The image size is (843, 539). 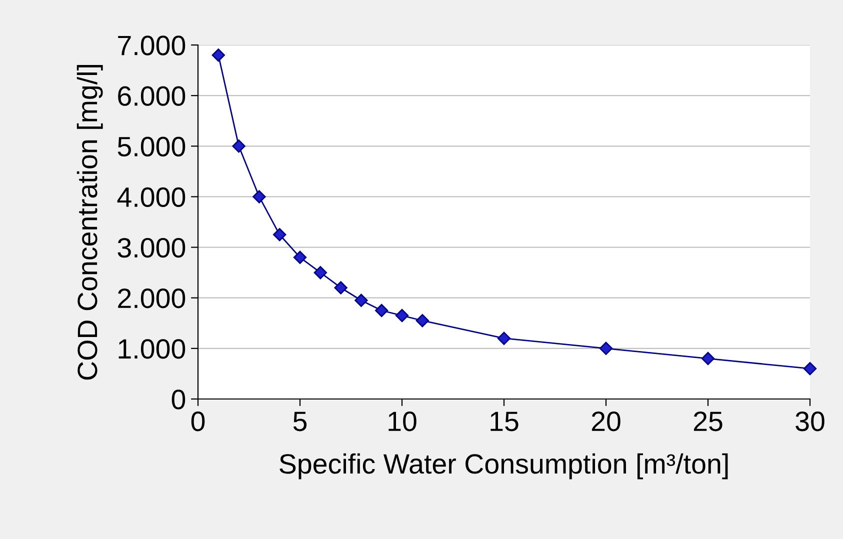 What do you see at coordinates (708, 422) in the screenshot?
I see `x-tick-label: 25` at bounding box center [708, 422].